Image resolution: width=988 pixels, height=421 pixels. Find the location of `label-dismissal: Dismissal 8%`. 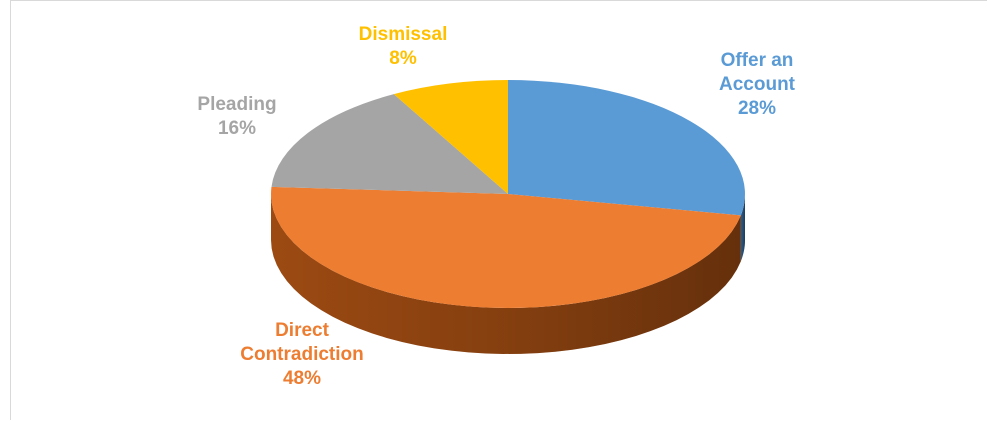

label-dismissal: Dismissal 8% is located at coordinates (403, 46).